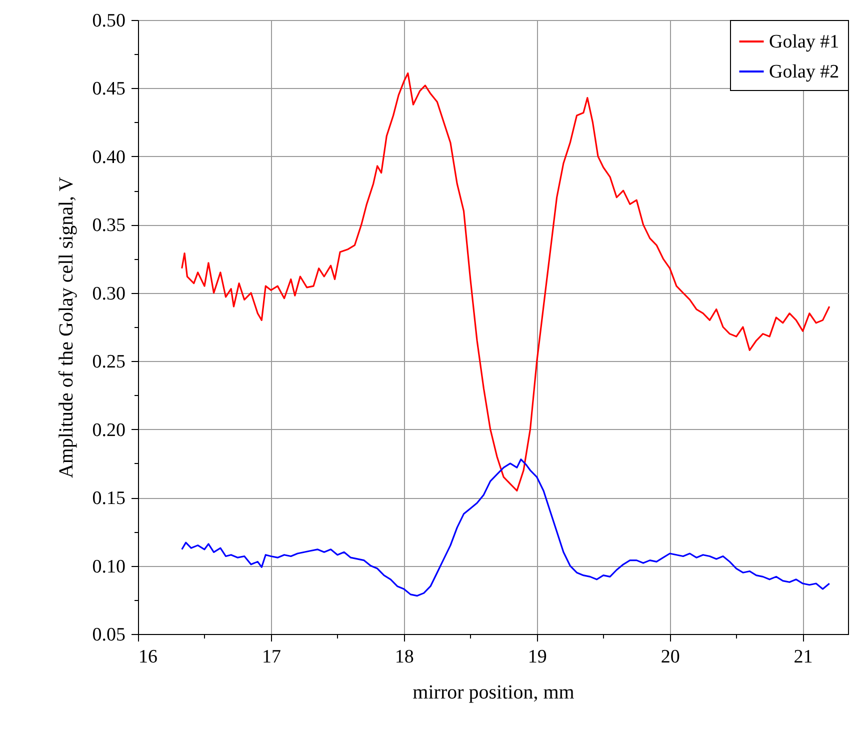 This screenshot has width=854, height=740. I want to click on x-tick-label: 18, so click(404, 657).